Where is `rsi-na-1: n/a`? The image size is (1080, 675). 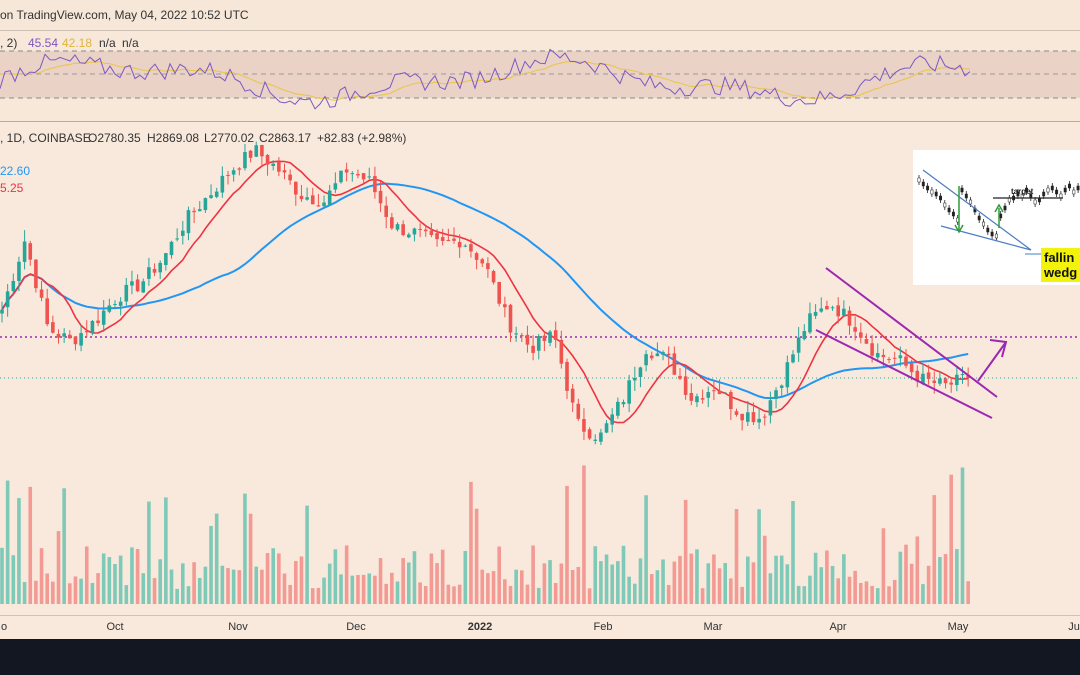 rsi-na-1: n/a is located at coordinates (107, 43).